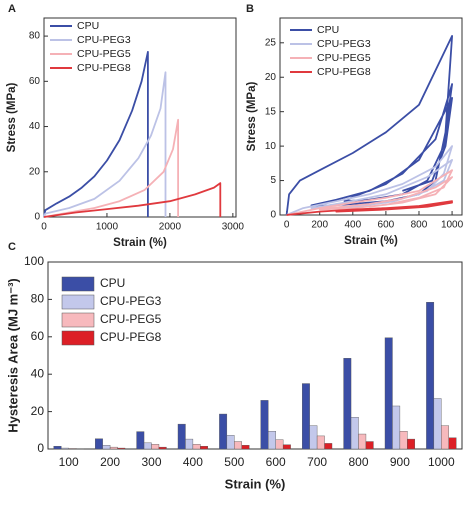 The width and height of the screenshot is (474, 524). Describe the element at coordinates (233, 227) in the screenshot. I see `x-tick-label: 3000` at that location.